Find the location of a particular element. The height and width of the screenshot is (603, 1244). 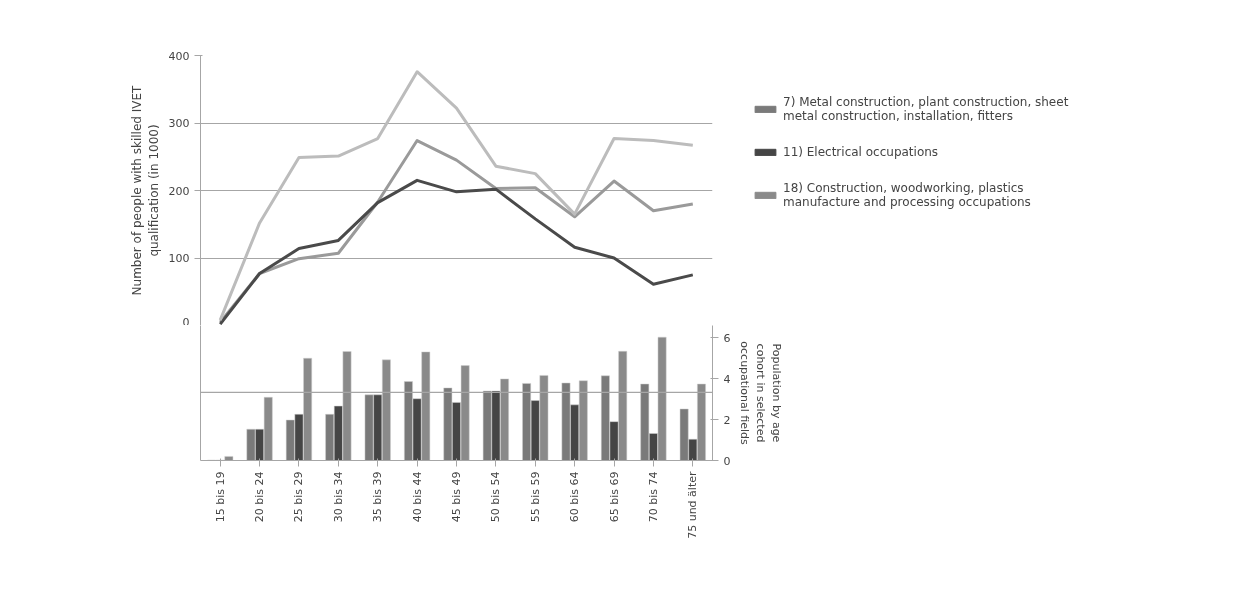

y-tick-label: 100 is located at coordinates (179, 258).